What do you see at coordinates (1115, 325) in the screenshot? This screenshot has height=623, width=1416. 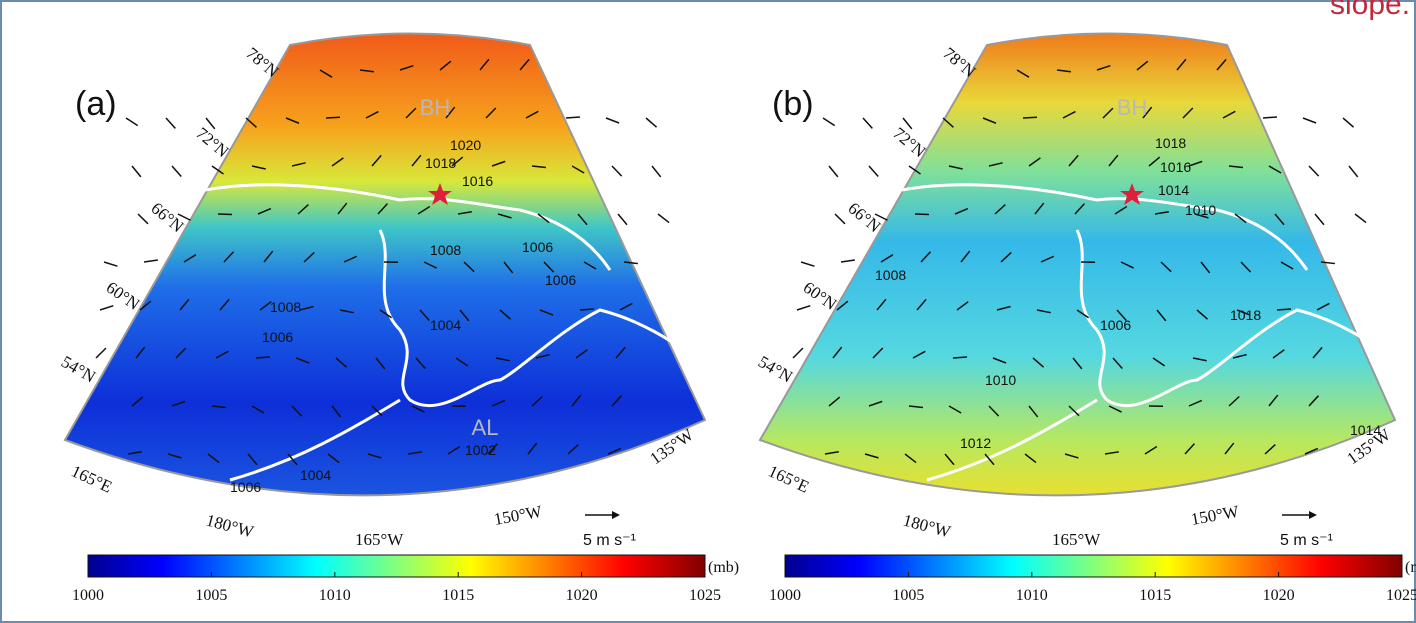 I see `contour-label: 1006` at bounding box center [1115, 325].